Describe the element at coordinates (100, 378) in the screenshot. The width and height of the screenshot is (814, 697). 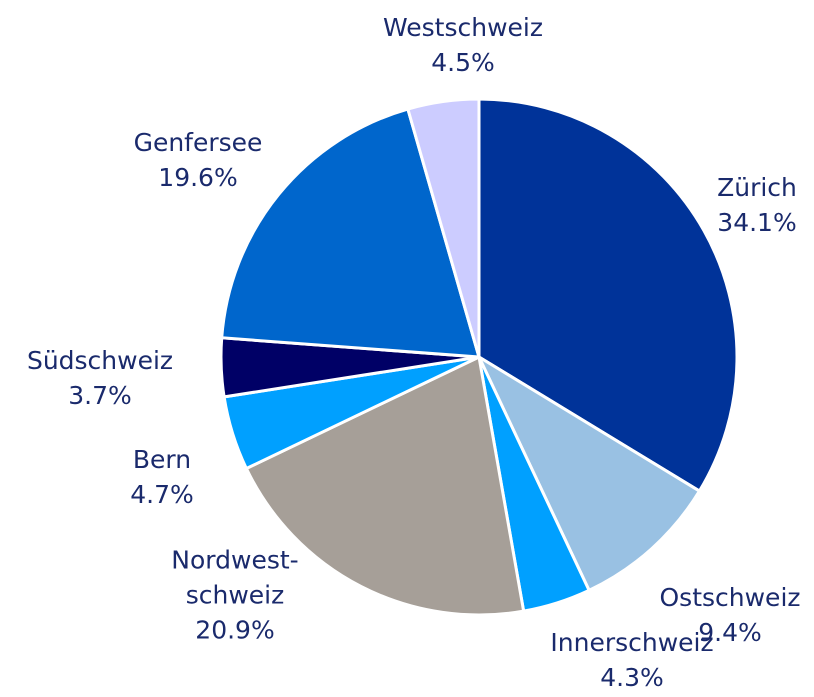
I see `slice-label: Südschweiz 3.7%` at that location.